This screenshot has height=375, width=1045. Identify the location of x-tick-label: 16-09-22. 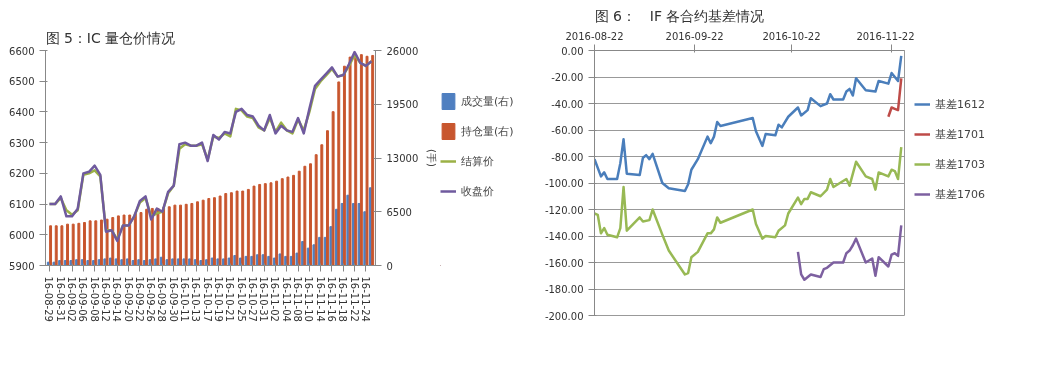
(139, 299).